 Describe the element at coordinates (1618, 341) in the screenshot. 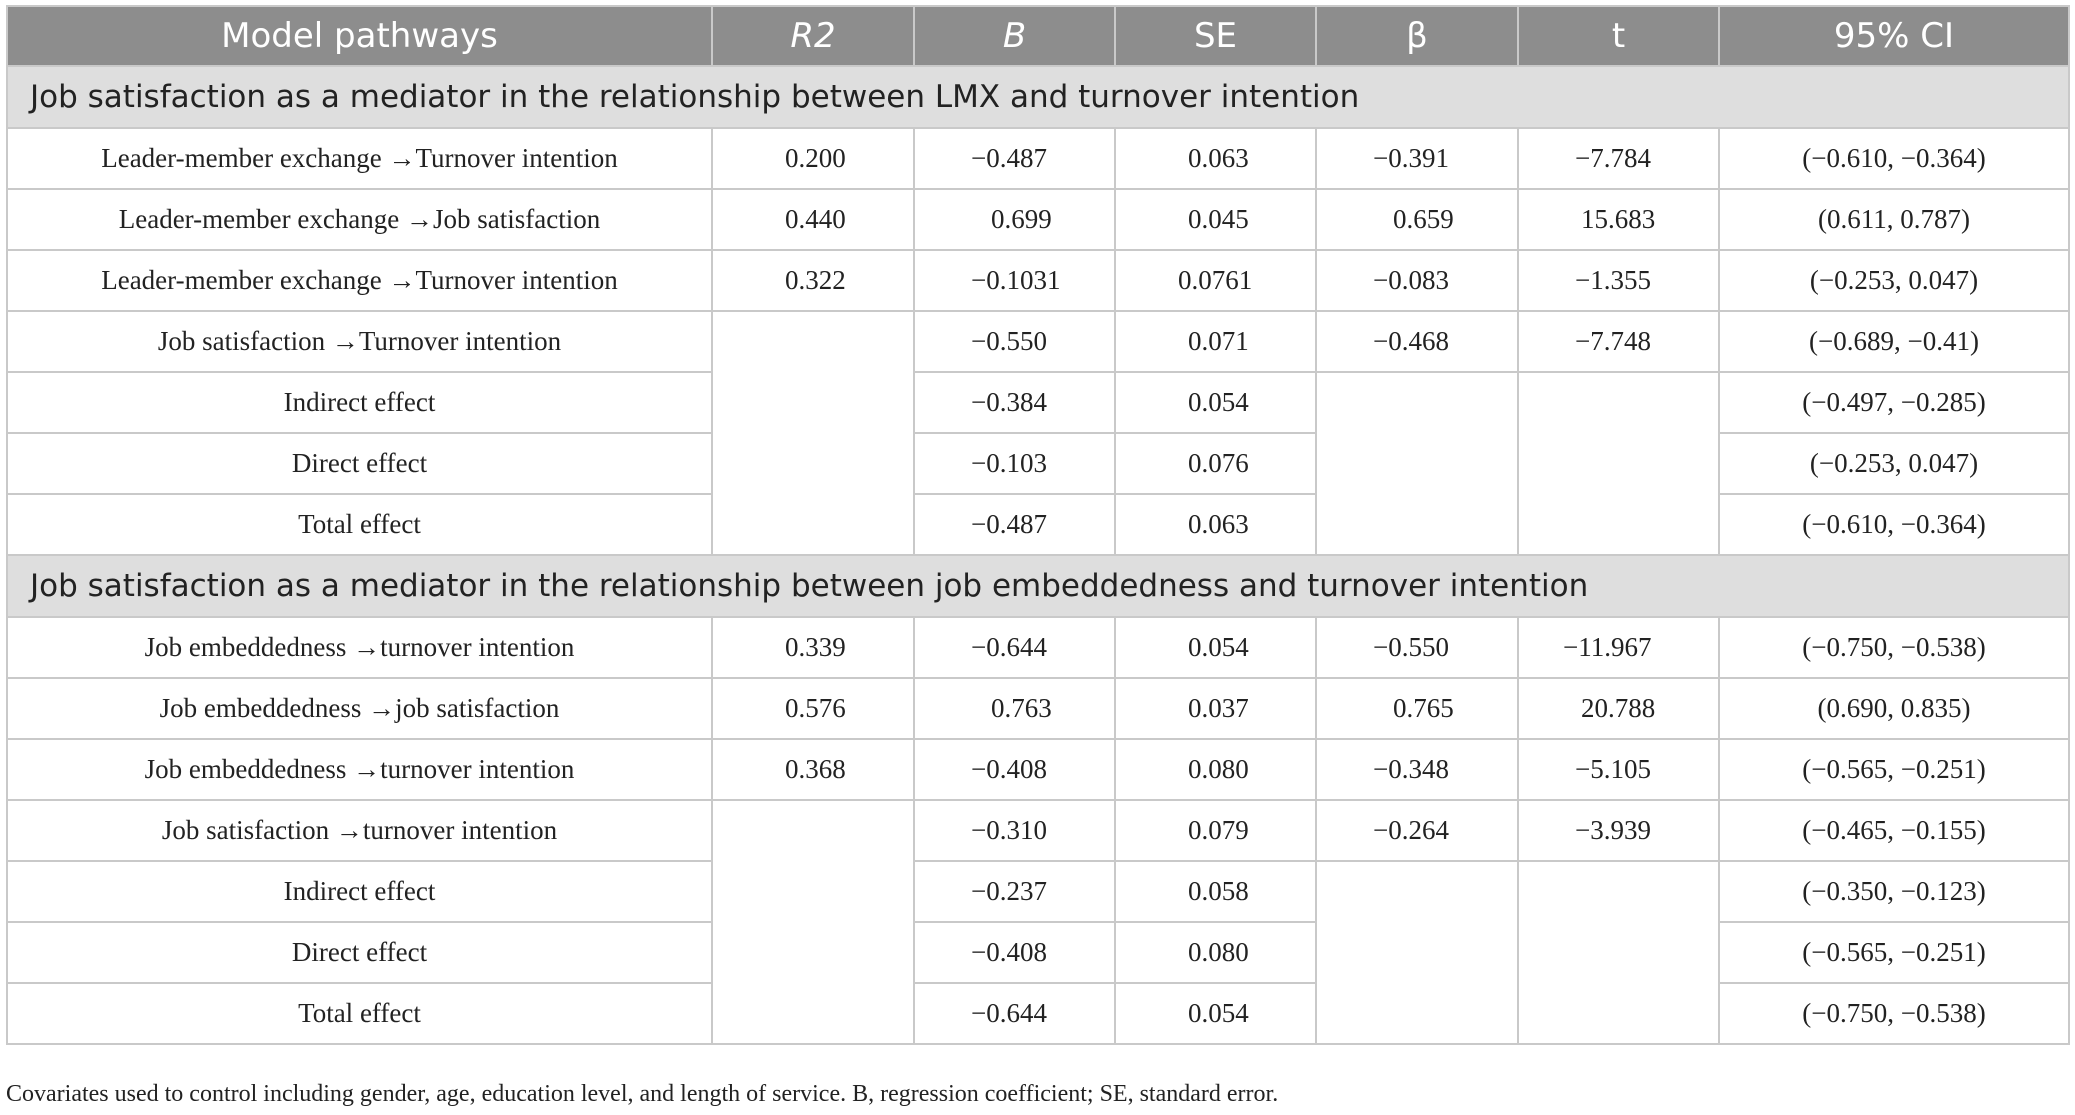

I see `t-cell: −7.748` at that location.